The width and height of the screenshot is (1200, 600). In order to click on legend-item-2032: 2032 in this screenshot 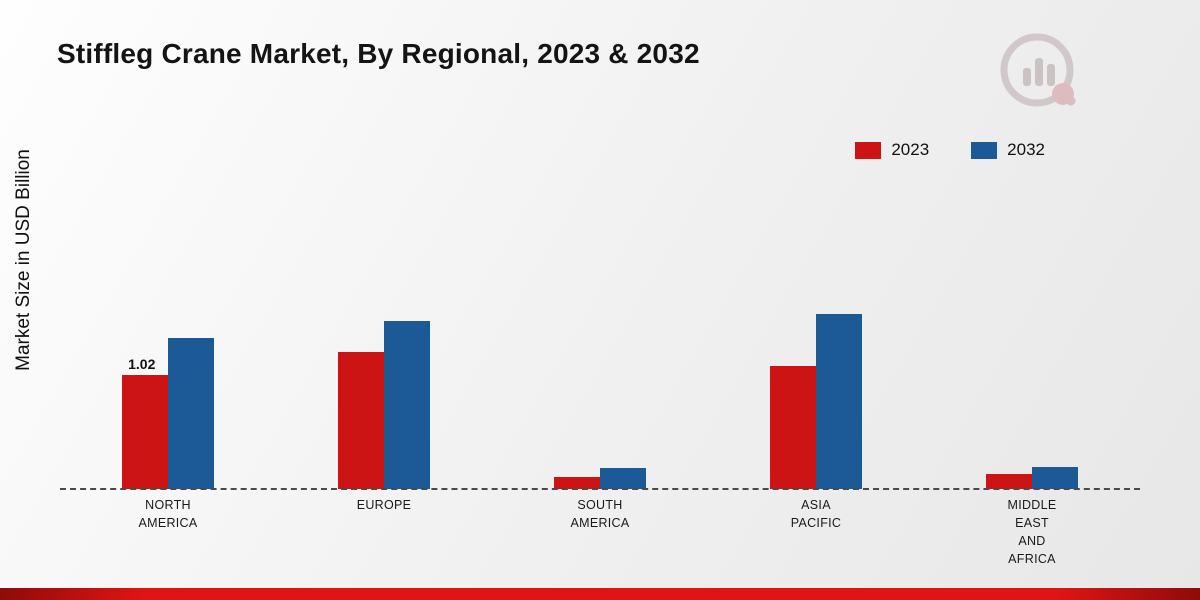, I will do `click(1008, 150)`.